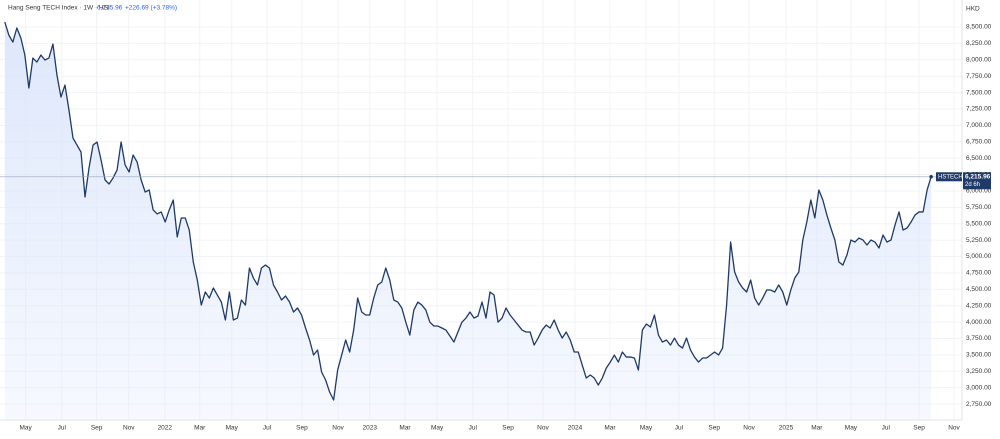  What do you see at coordinates (979, 141) in the screenshot?
I see `y-tick-label: 6,750.00` at bounding box center [979, 141].